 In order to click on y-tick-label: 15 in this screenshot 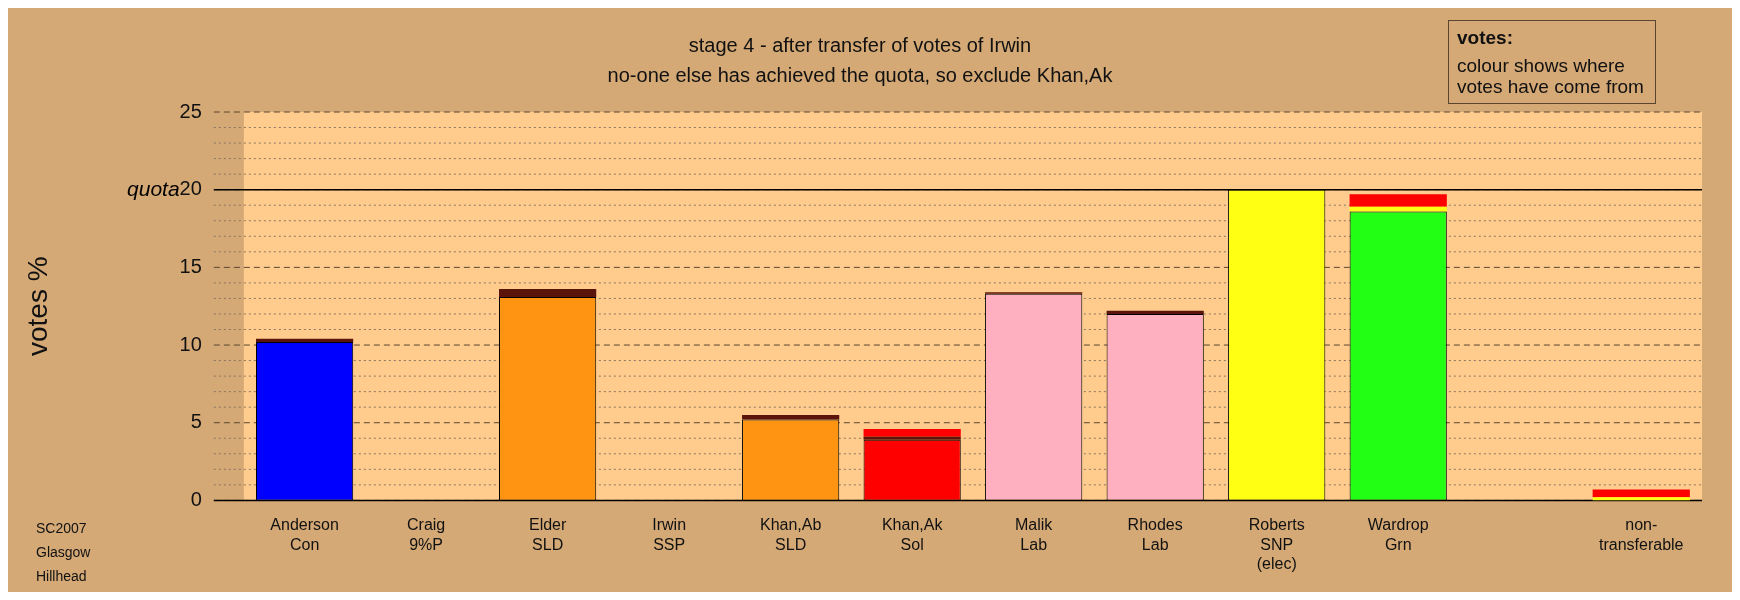, I will do `click(190, 265)`.